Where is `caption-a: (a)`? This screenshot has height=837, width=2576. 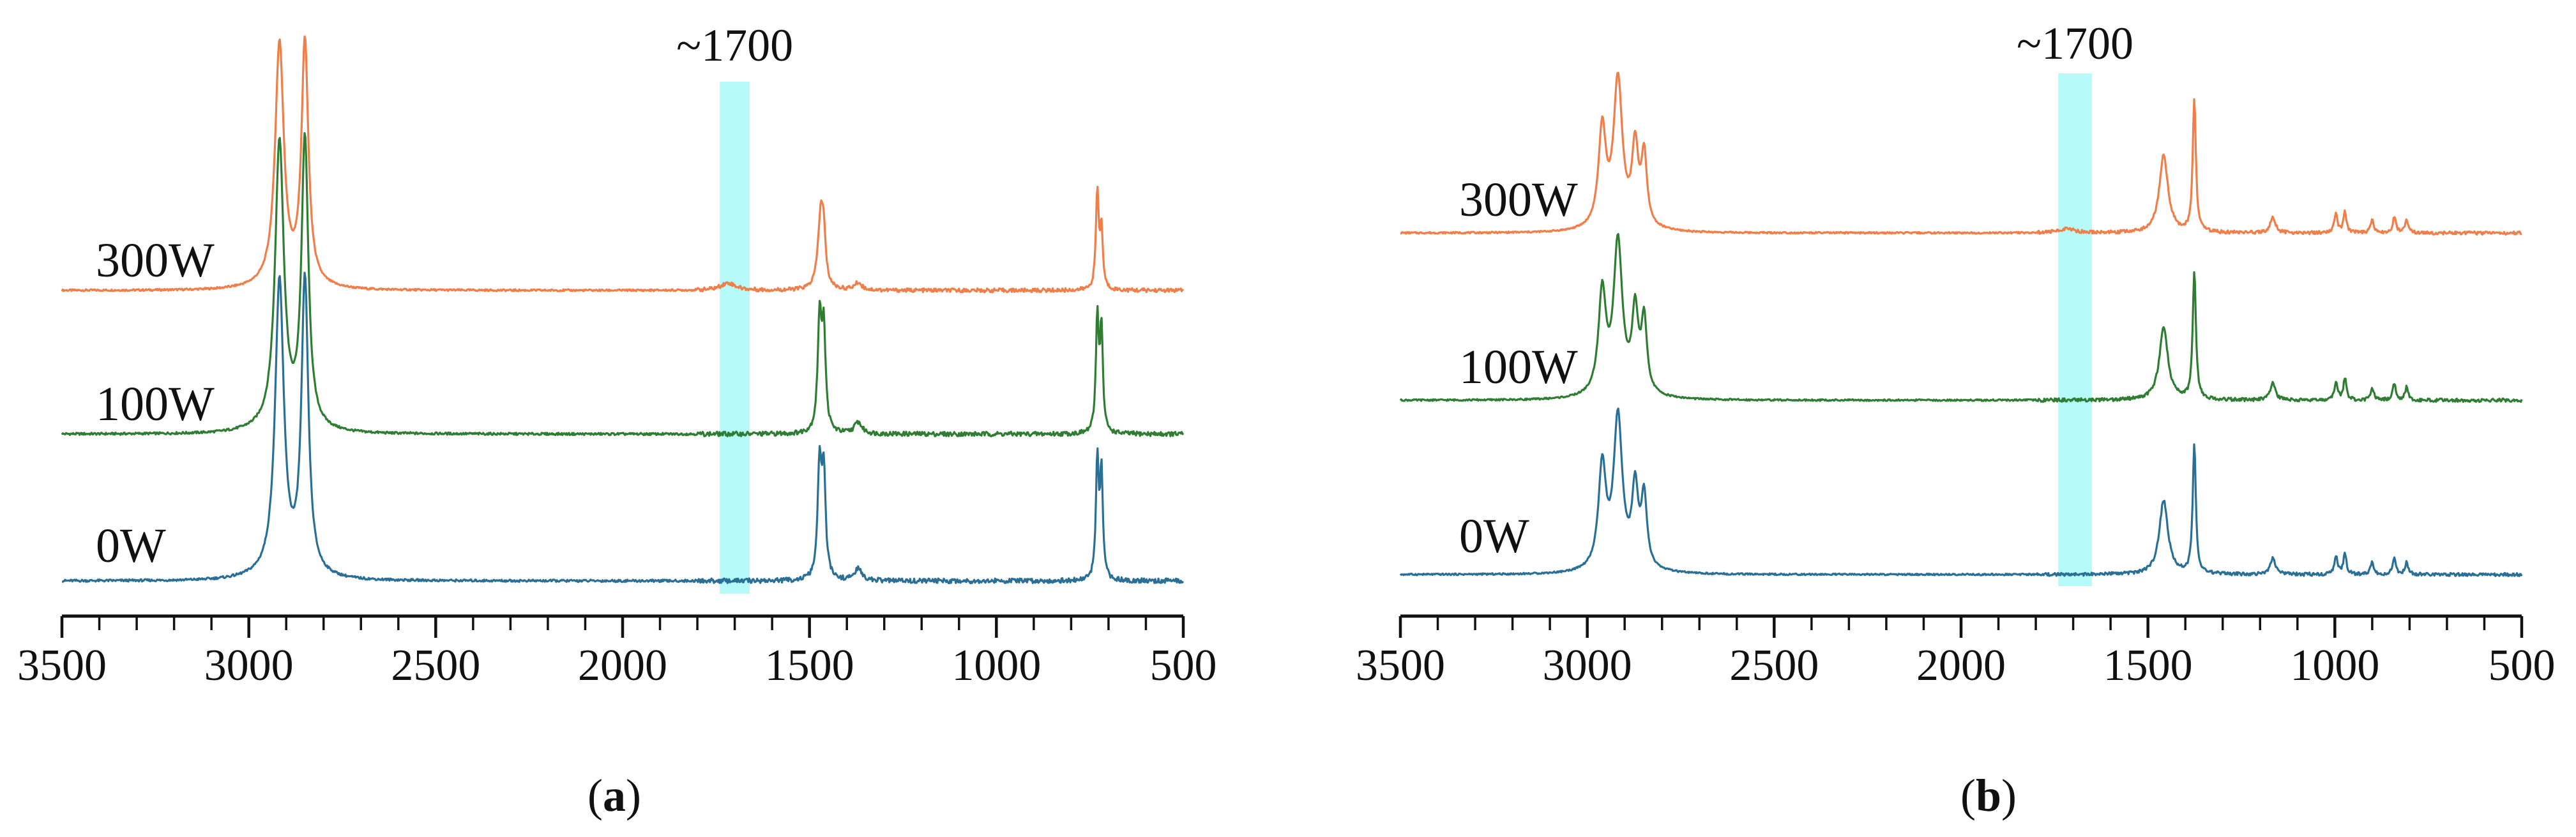
caption-a: (a) is located at coordinates (614, 796).